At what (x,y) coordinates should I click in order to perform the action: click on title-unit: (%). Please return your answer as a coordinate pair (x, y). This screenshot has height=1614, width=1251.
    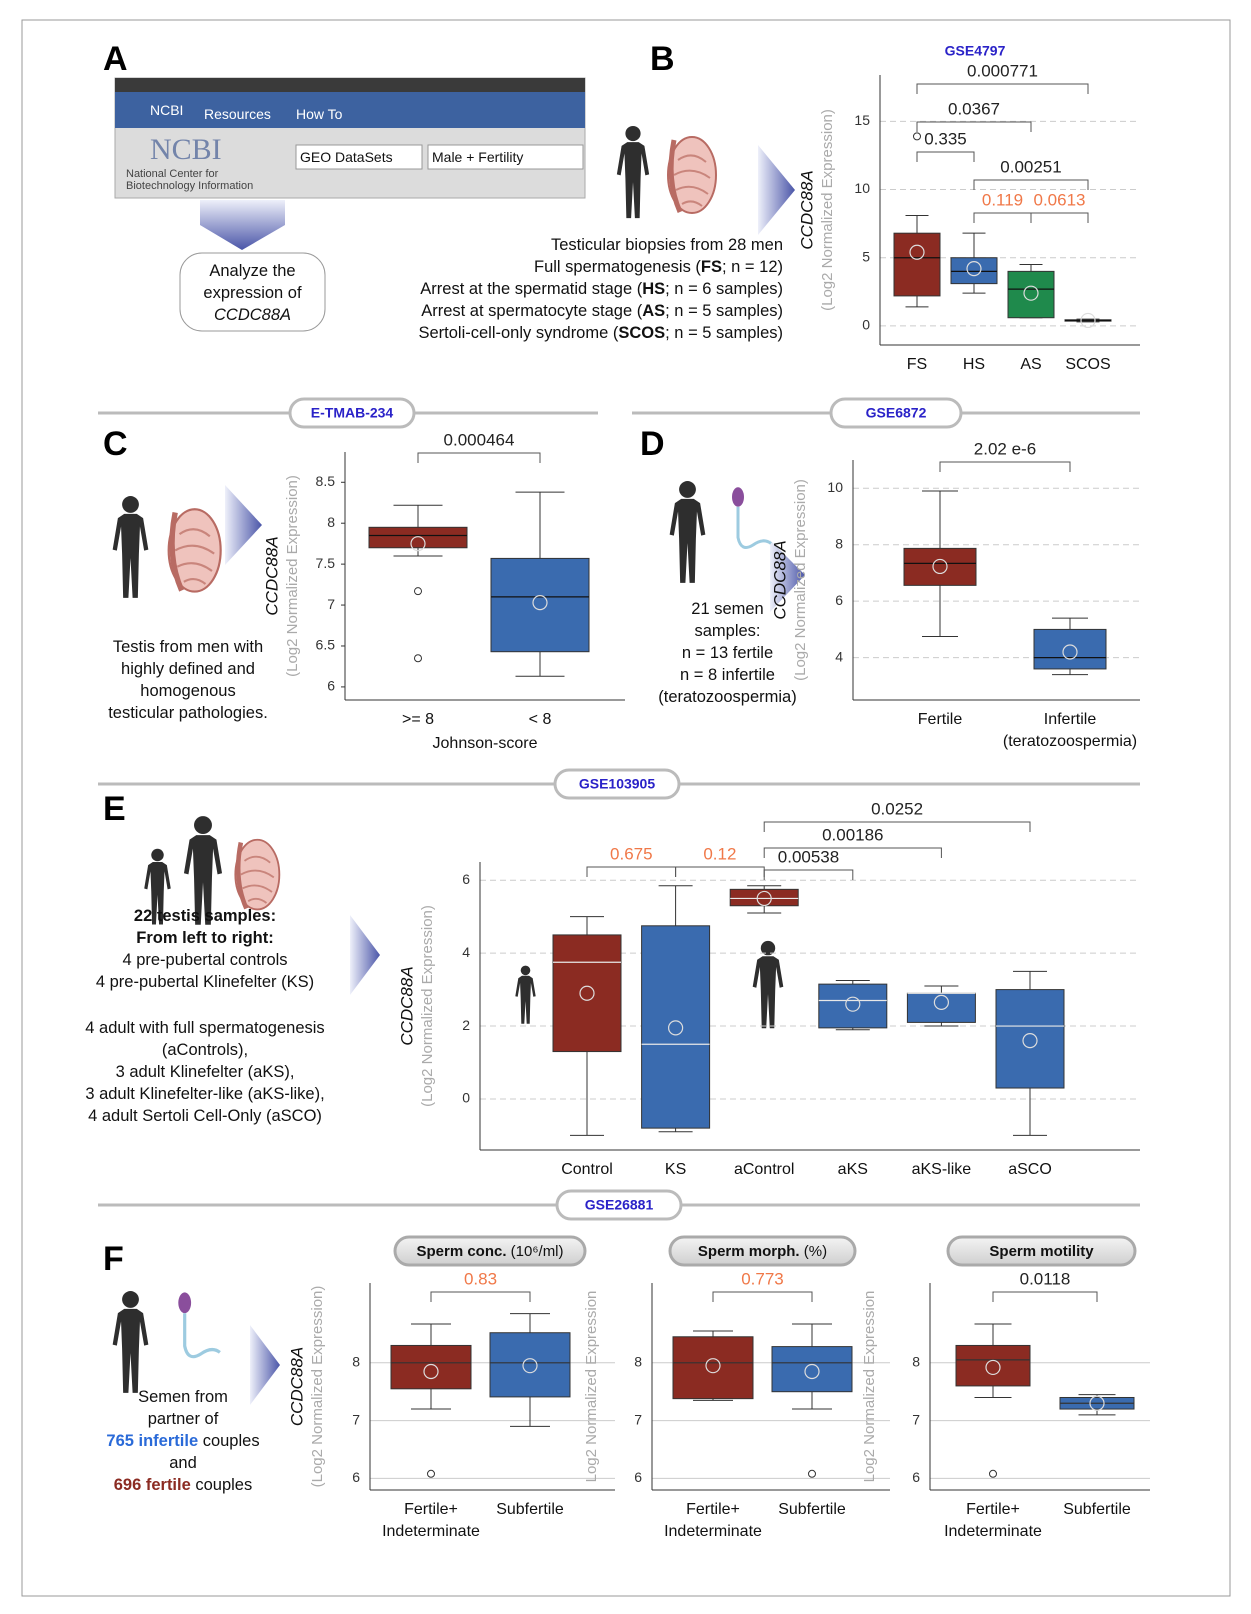
    Looking at the image, I should click on (814, 1251).